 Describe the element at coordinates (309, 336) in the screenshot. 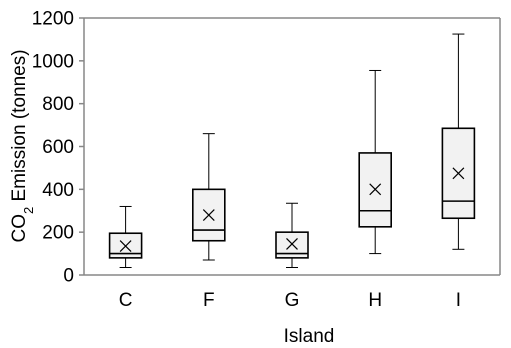

I see `x-axis-title: Island` at that location.